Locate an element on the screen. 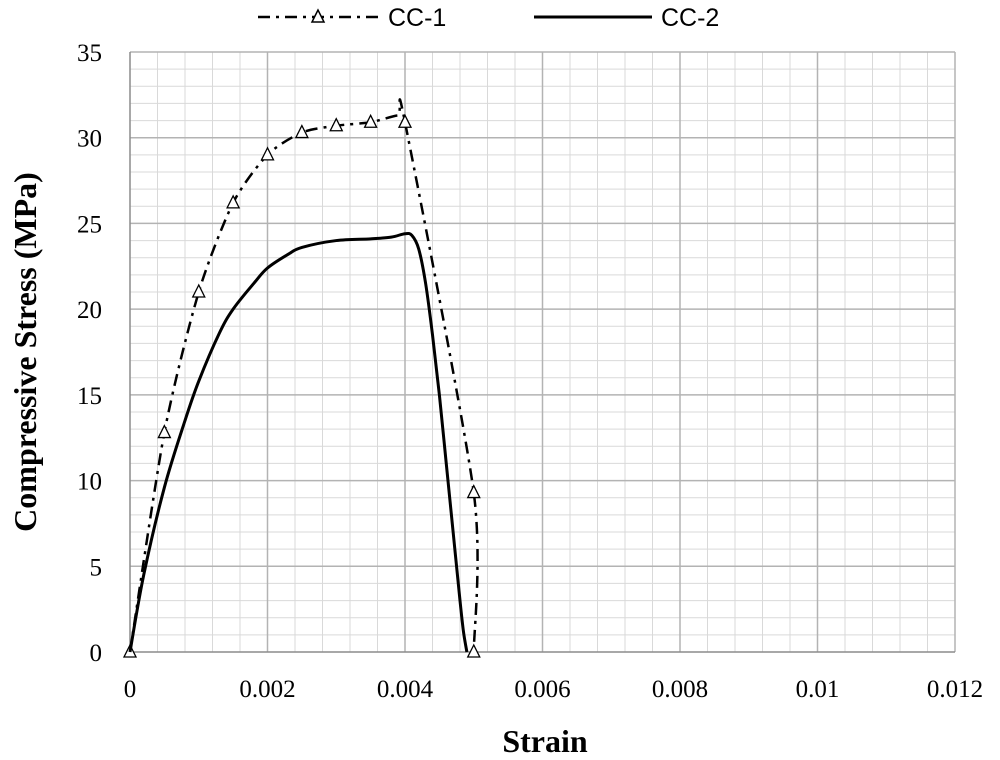 This screenshot has width=1000, height=760. x-tick-label: 0.008 is located at coordinates (680, 689).